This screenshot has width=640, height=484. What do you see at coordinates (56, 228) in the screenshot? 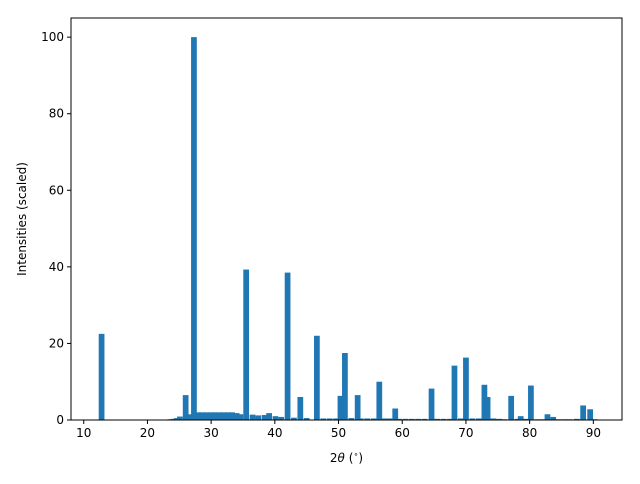
I see `y-axis-ticks: 0 20 40 60 80 100` at bounding box center [56, 228].